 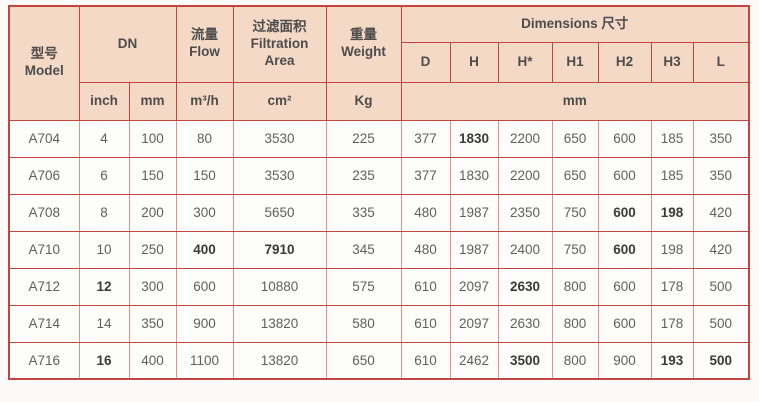 I want to click on header-dim-h1: H1, so click(x=575, y=62).